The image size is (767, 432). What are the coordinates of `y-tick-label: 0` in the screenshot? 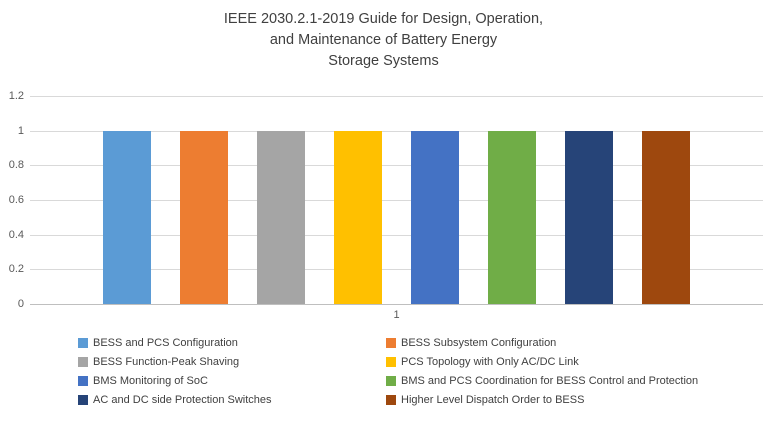 It's located at (20, 304).